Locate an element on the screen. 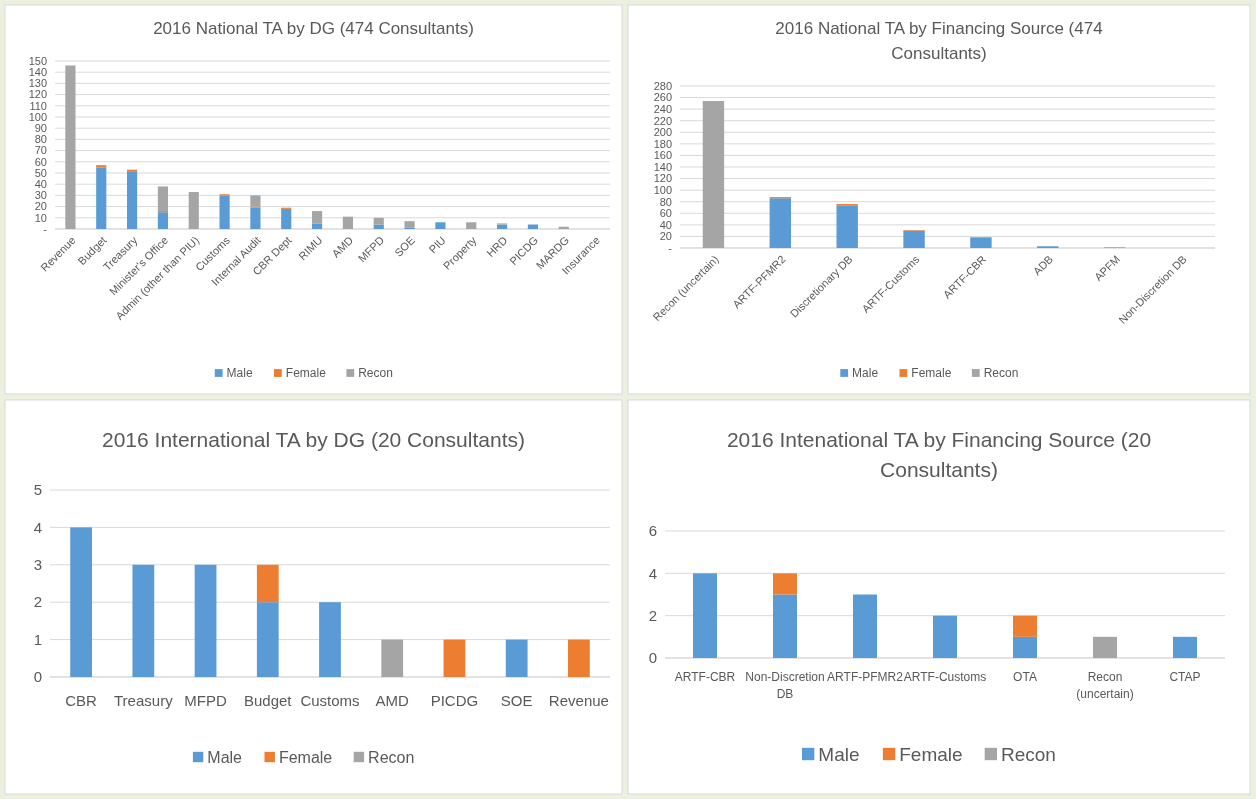 The width and height of the screenshot is (1256, 799). x-tick-label: PICDG is located at coordinates (454, 700).